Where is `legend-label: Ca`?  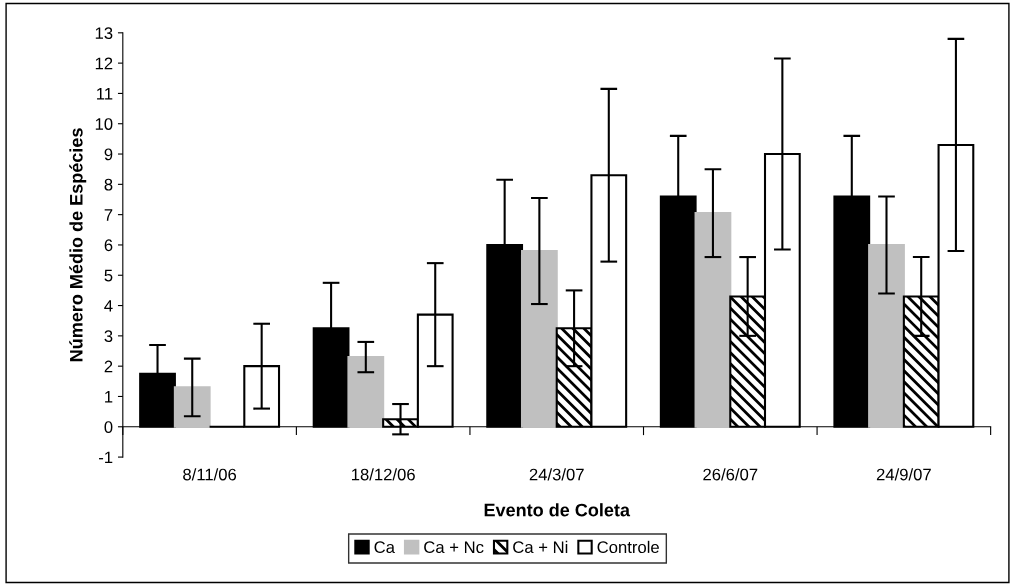
legend-label: Ca is located at coordinates (384, 547).